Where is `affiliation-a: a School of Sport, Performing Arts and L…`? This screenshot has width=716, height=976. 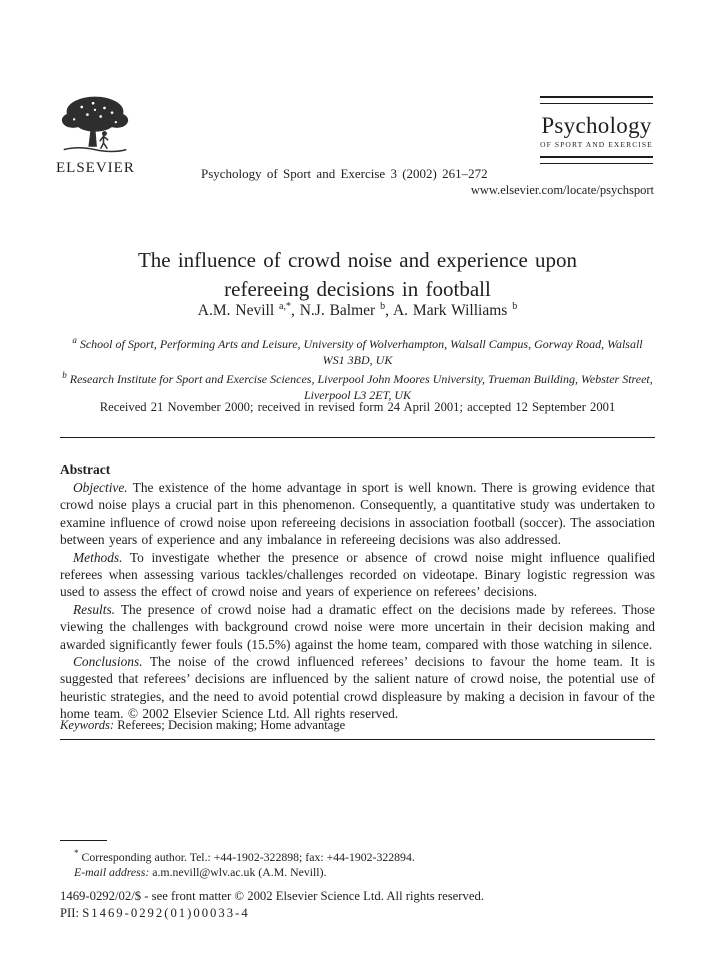 affiliation-a: a School of Sport, Performing Arts and L… is located at coordinates (357, 351).